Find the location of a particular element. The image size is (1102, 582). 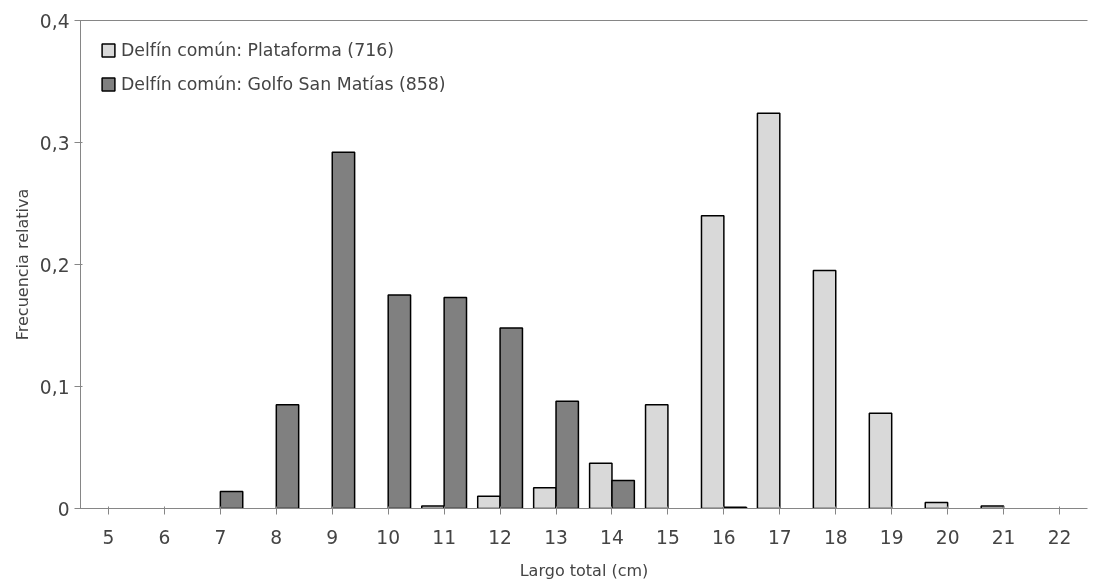

x-tick-label: 6 is located at coordinates (164, 537).